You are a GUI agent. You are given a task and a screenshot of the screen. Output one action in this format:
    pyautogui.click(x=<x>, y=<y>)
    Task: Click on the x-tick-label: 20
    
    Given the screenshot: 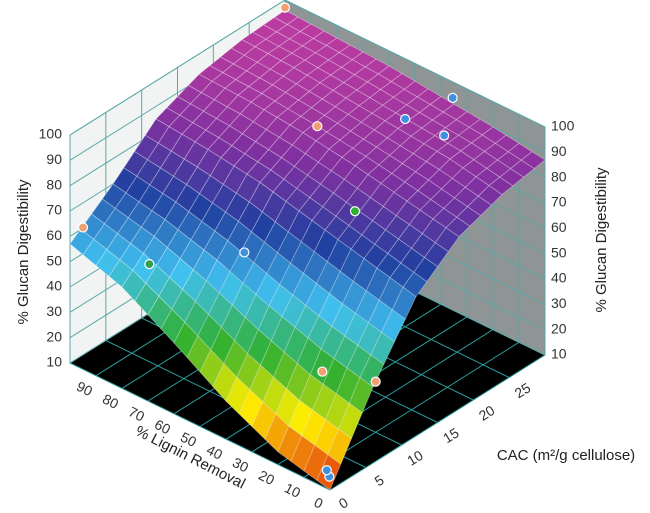 What is the action you would take?
    pyautogui.click(x=266, y=477)
    